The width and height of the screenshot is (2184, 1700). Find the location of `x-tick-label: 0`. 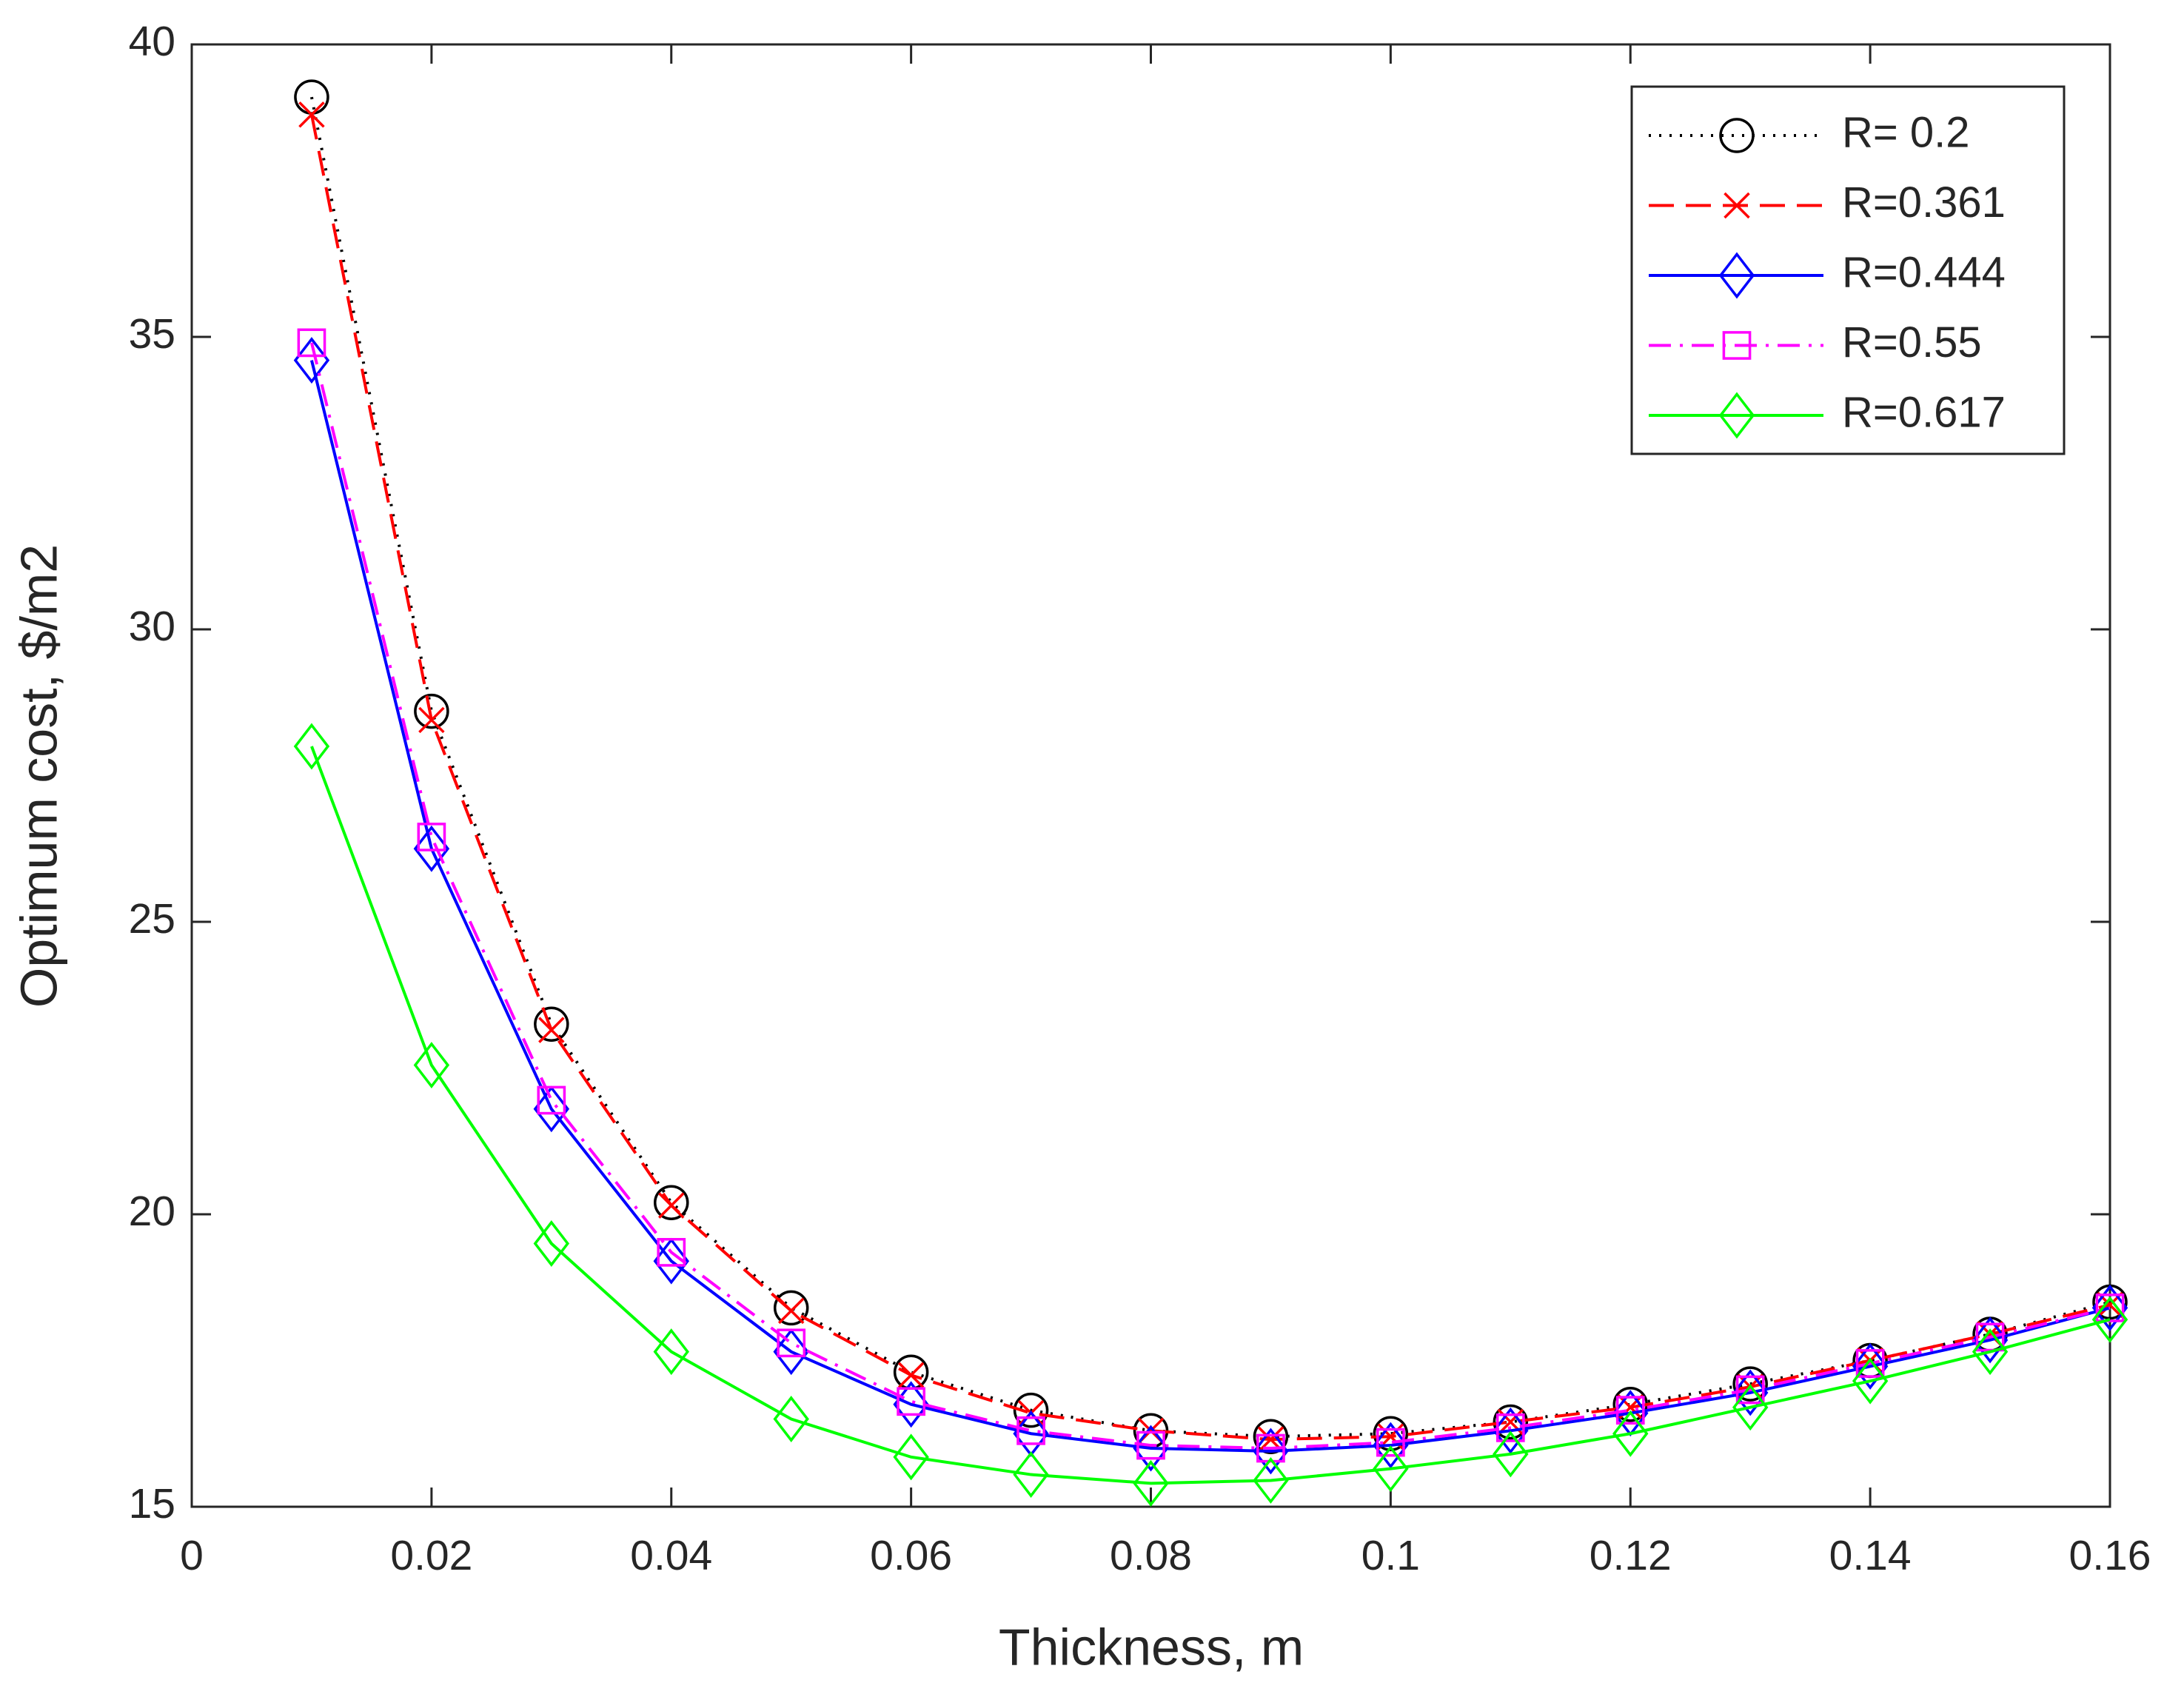

x-tick-label: 0 is located at coordinates (192, 1556).